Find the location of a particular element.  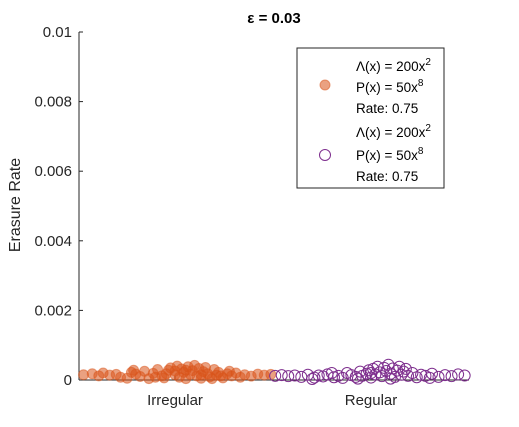

y-axis-label: Erasure Rate is located at coordinates (15, 205).